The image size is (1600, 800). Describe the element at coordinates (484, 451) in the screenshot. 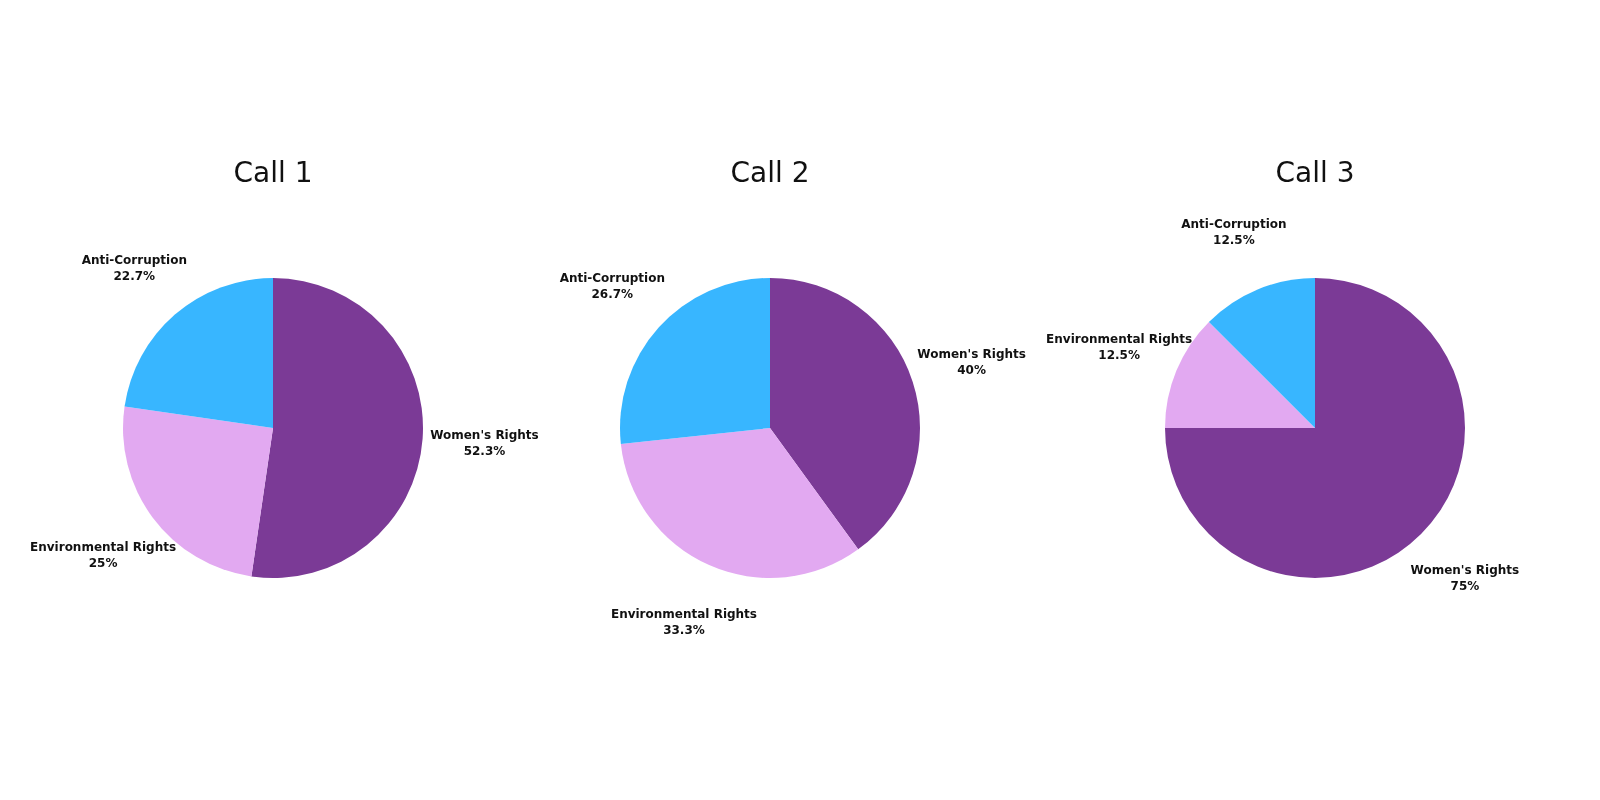

I see `data-label: 52.3%` at that location.